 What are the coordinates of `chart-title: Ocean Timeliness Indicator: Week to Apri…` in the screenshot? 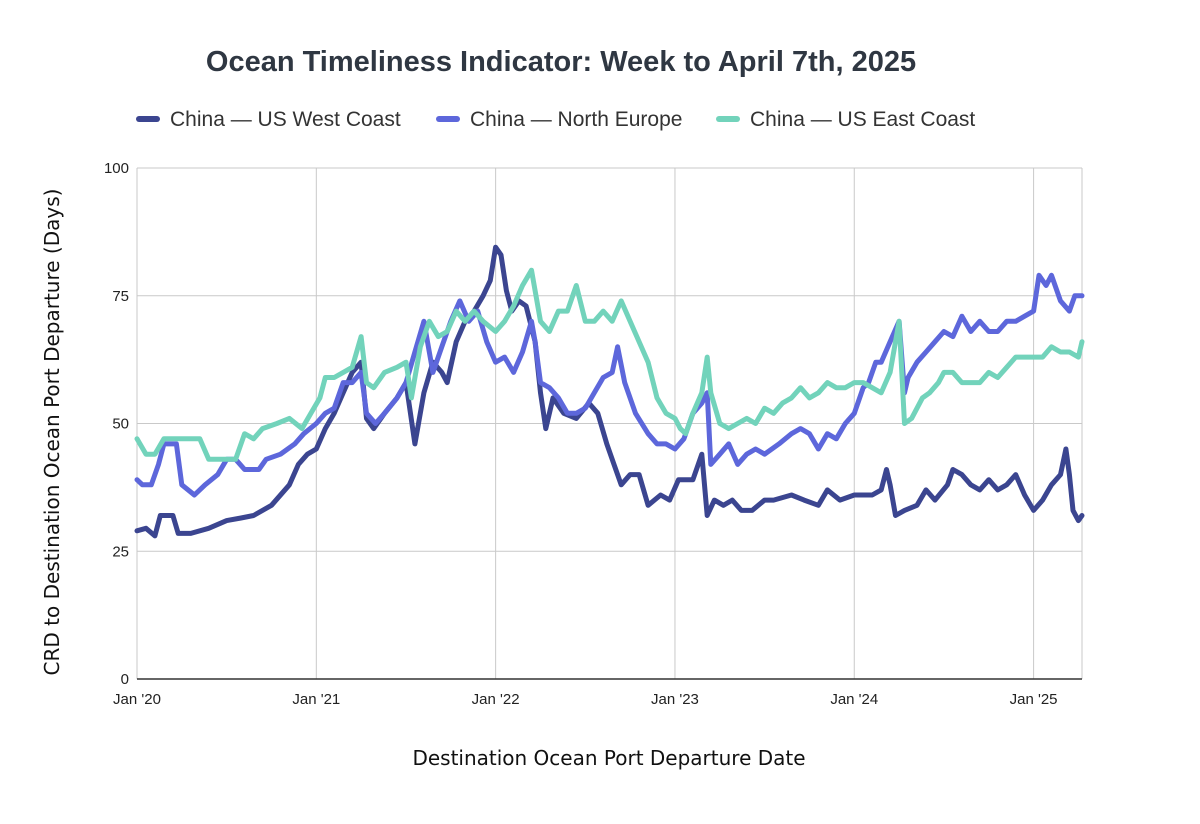 It's located at (561, 62).